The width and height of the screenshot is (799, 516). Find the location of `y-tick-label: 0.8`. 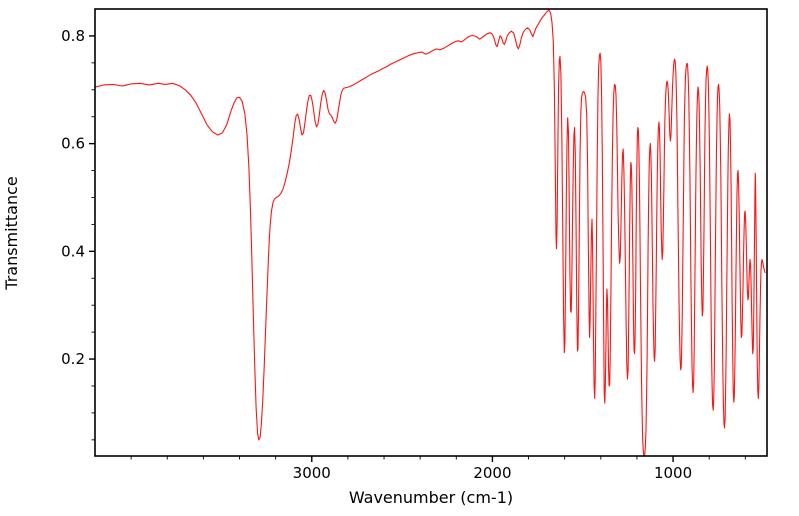

y-tick-label: 0.8 is located at coordinates (73, 36).